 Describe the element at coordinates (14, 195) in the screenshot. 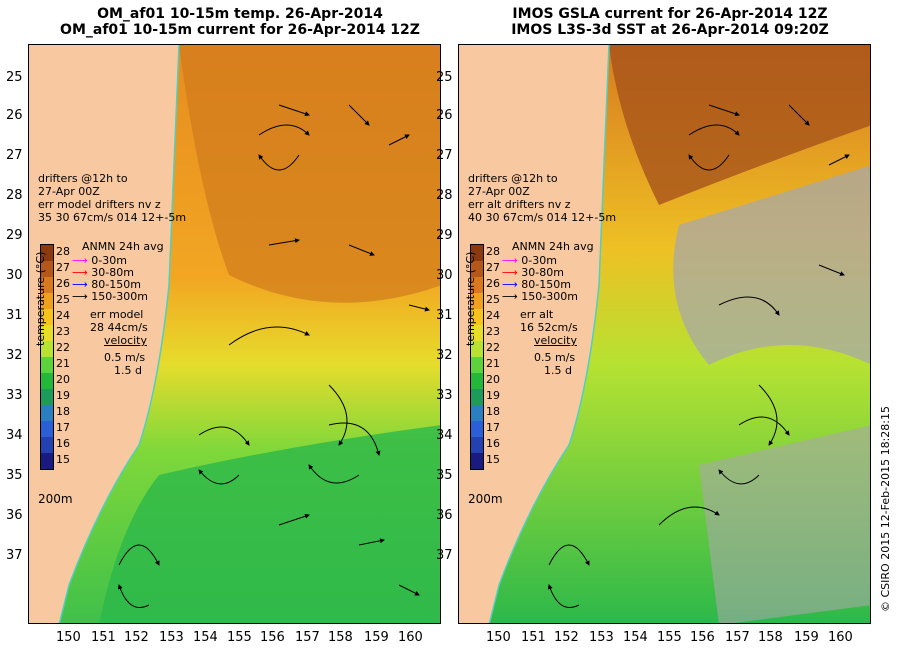

I see `lat-tick: 28` at that location.